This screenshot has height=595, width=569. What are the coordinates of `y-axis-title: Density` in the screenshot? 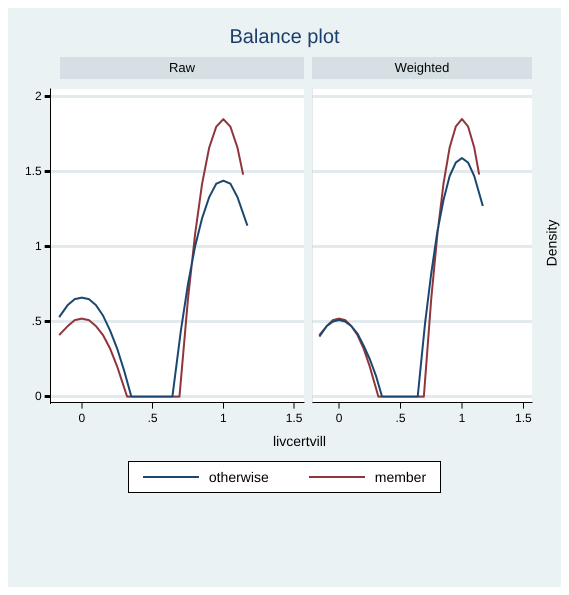 It's located at (551, 243).